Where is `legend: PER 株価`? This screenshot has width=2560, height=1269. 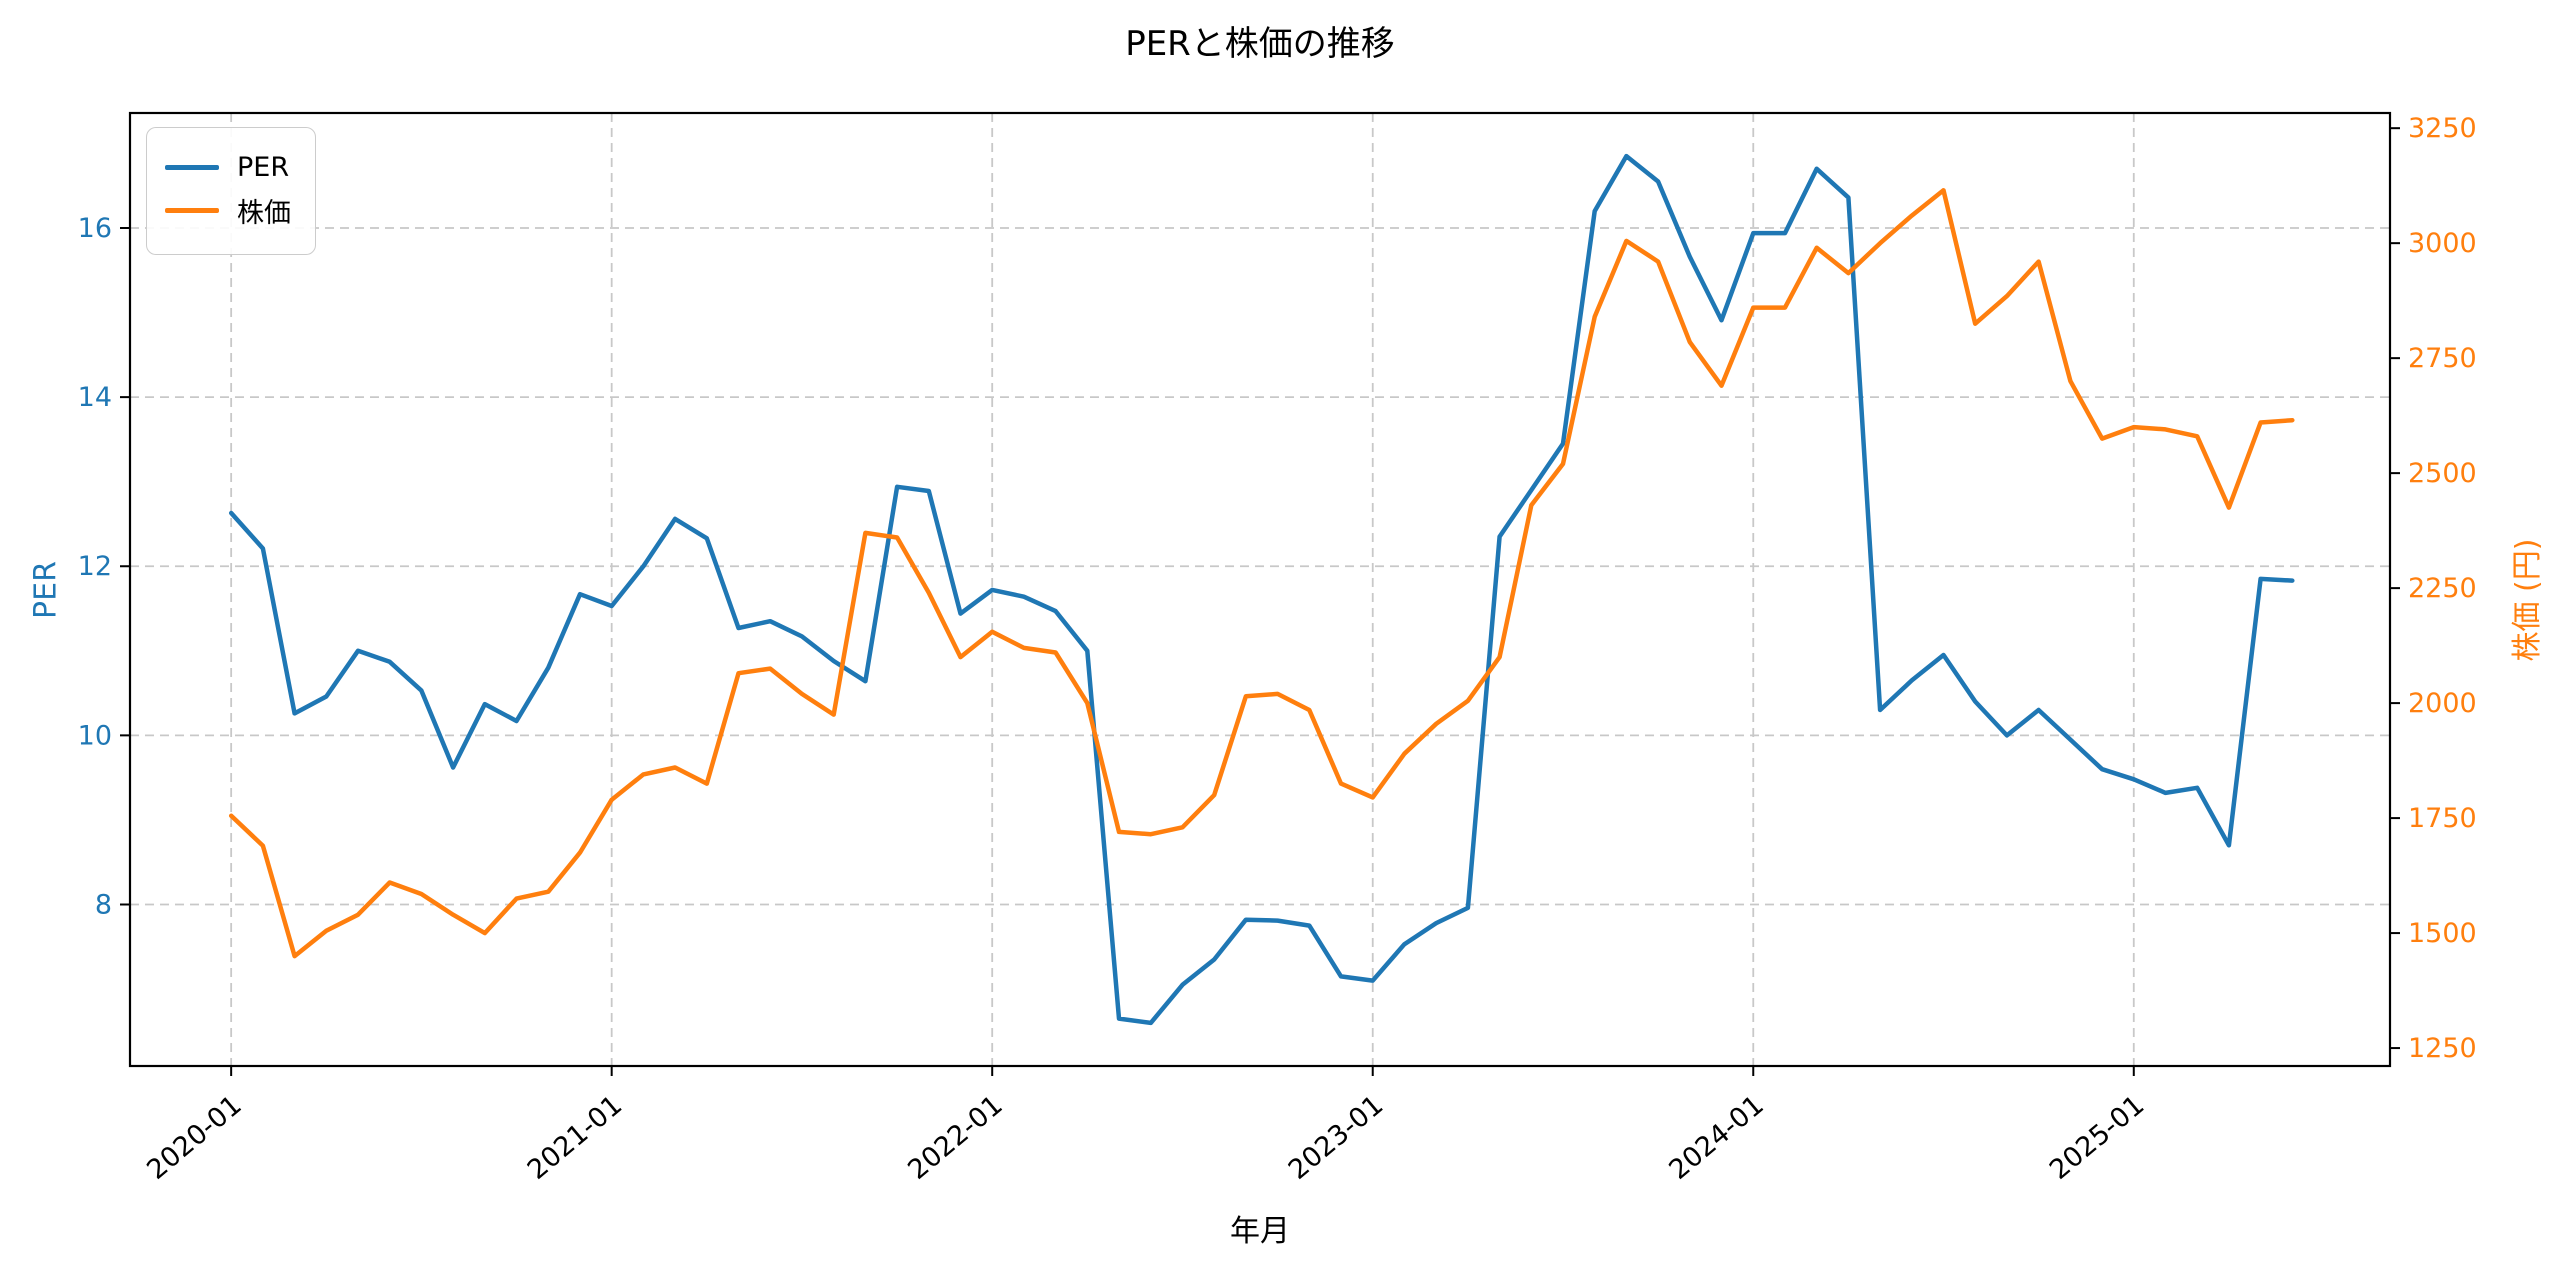
legend: PER 株価 is located at coordinates (231, 191).